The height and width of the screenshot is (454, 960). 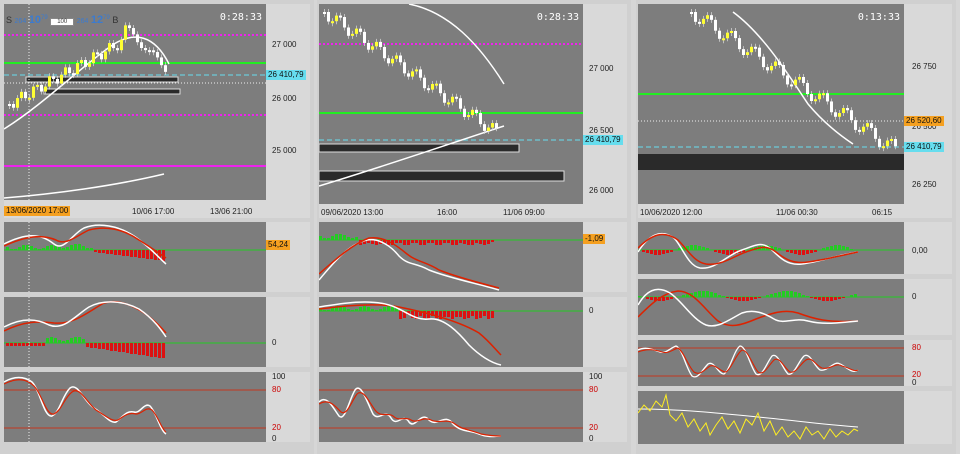 What do you see at coordinates (288, 257) in the screenshot?
I see `oscillator-axis-1a: 54,24` at bounding box center [288, 257].